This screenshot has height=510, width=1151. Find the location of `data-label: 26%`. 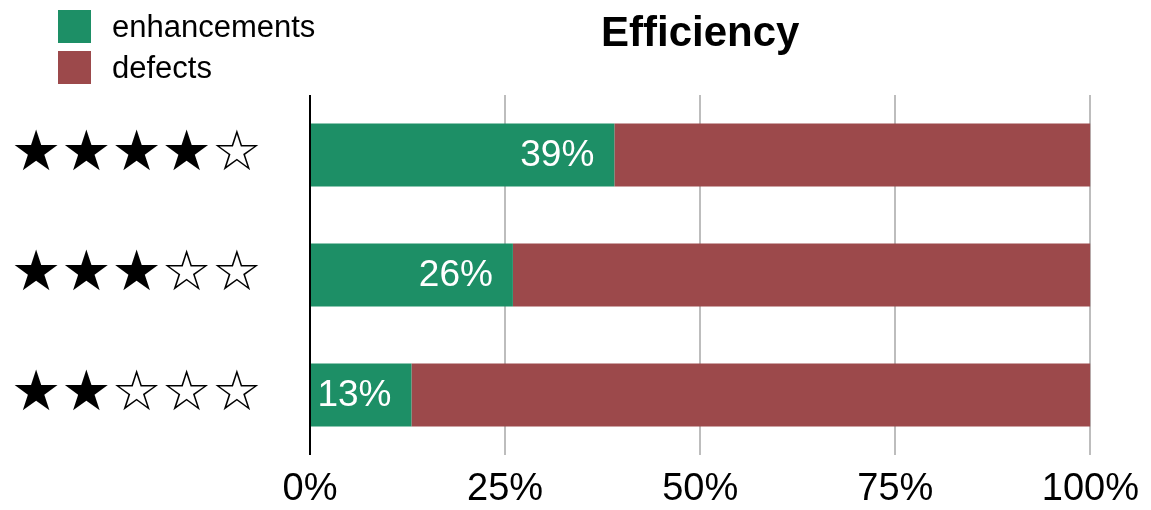

data-label: 26% is located at coordinates (455, 274).